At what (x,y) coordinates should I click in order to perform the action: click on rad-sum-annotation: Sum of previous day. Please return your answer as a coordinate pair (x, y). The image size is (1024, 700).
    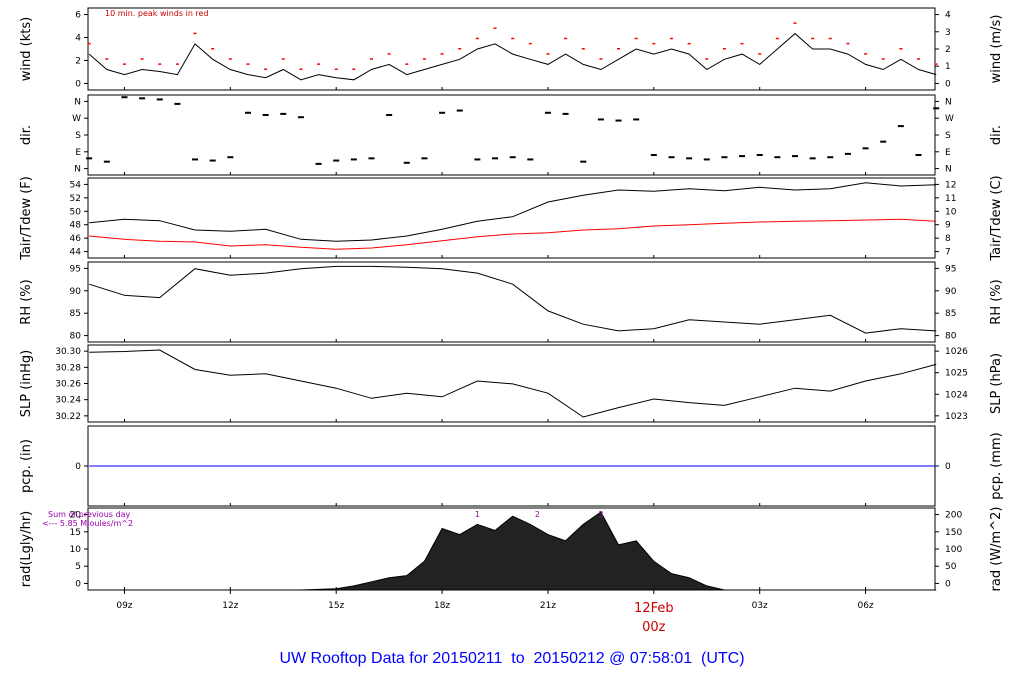
    Looking at the image, I should click on (89, 514).